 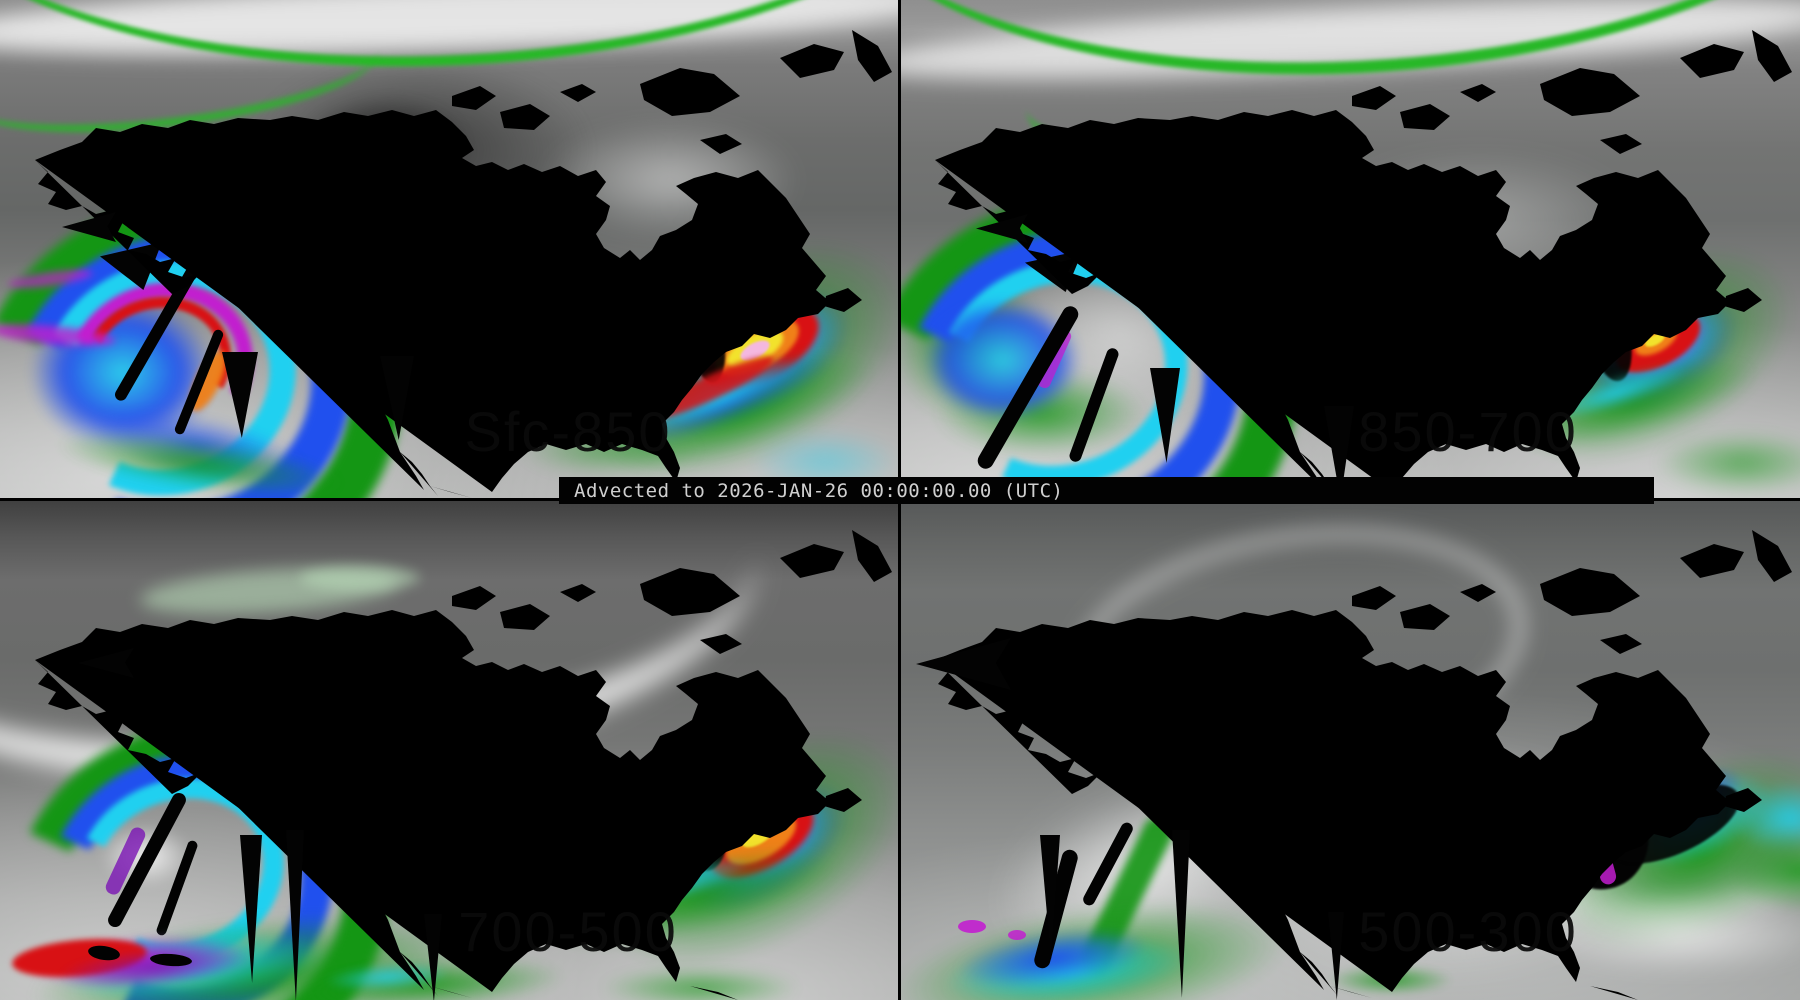 I want to click on layer-label: 850-700, so click(x=1468, y=431).